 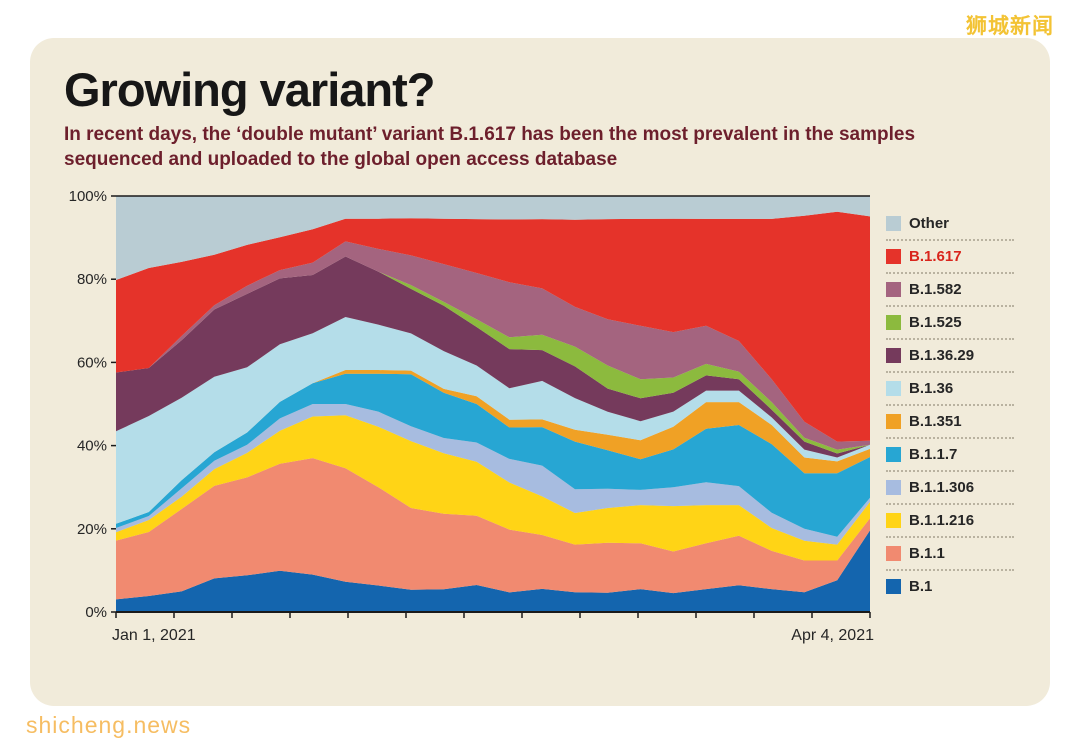 I want to click on legend-item: Other, so click(x=950, y=225).